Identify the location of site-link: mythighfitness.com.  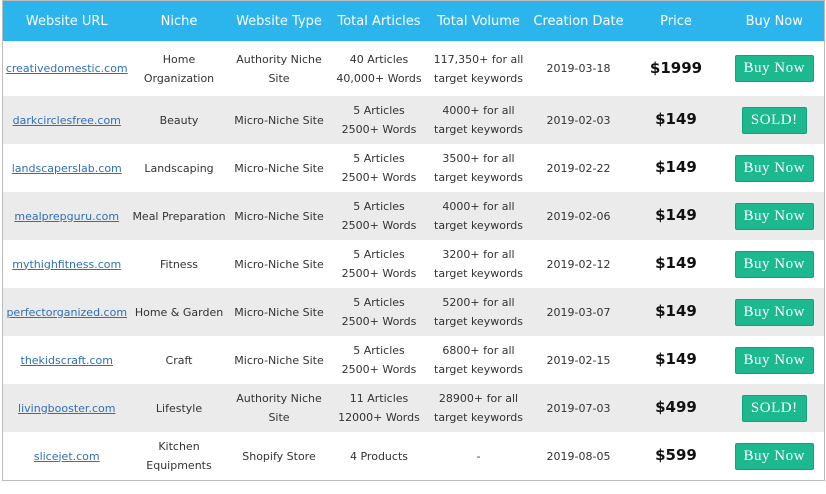
(67, 264).